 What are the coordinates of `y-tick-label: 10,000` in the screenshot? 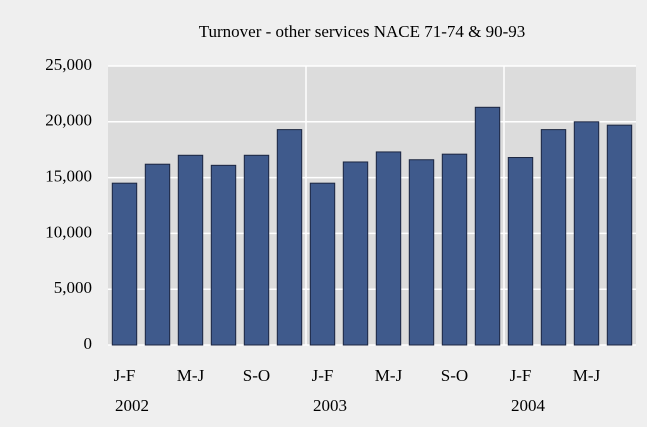 It's located at (68, 231).